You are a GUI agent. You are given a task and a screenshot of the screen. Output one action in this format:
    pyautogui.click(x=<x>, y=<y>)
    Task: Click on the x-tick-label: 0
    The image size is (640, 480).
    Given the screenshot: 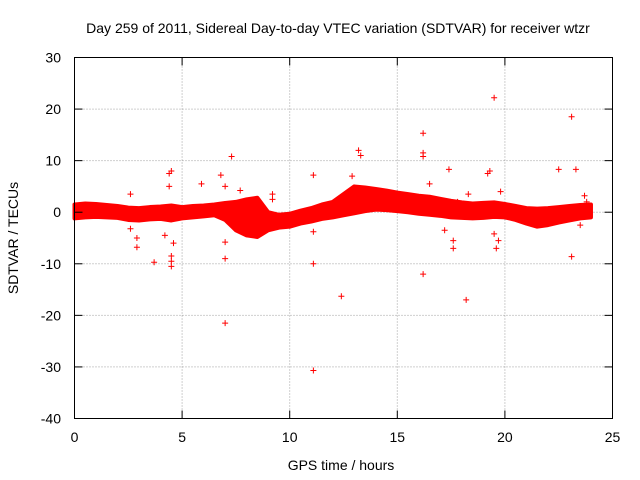 What is the action you would take?
    pyautogui.click(x=75, y=437)
    